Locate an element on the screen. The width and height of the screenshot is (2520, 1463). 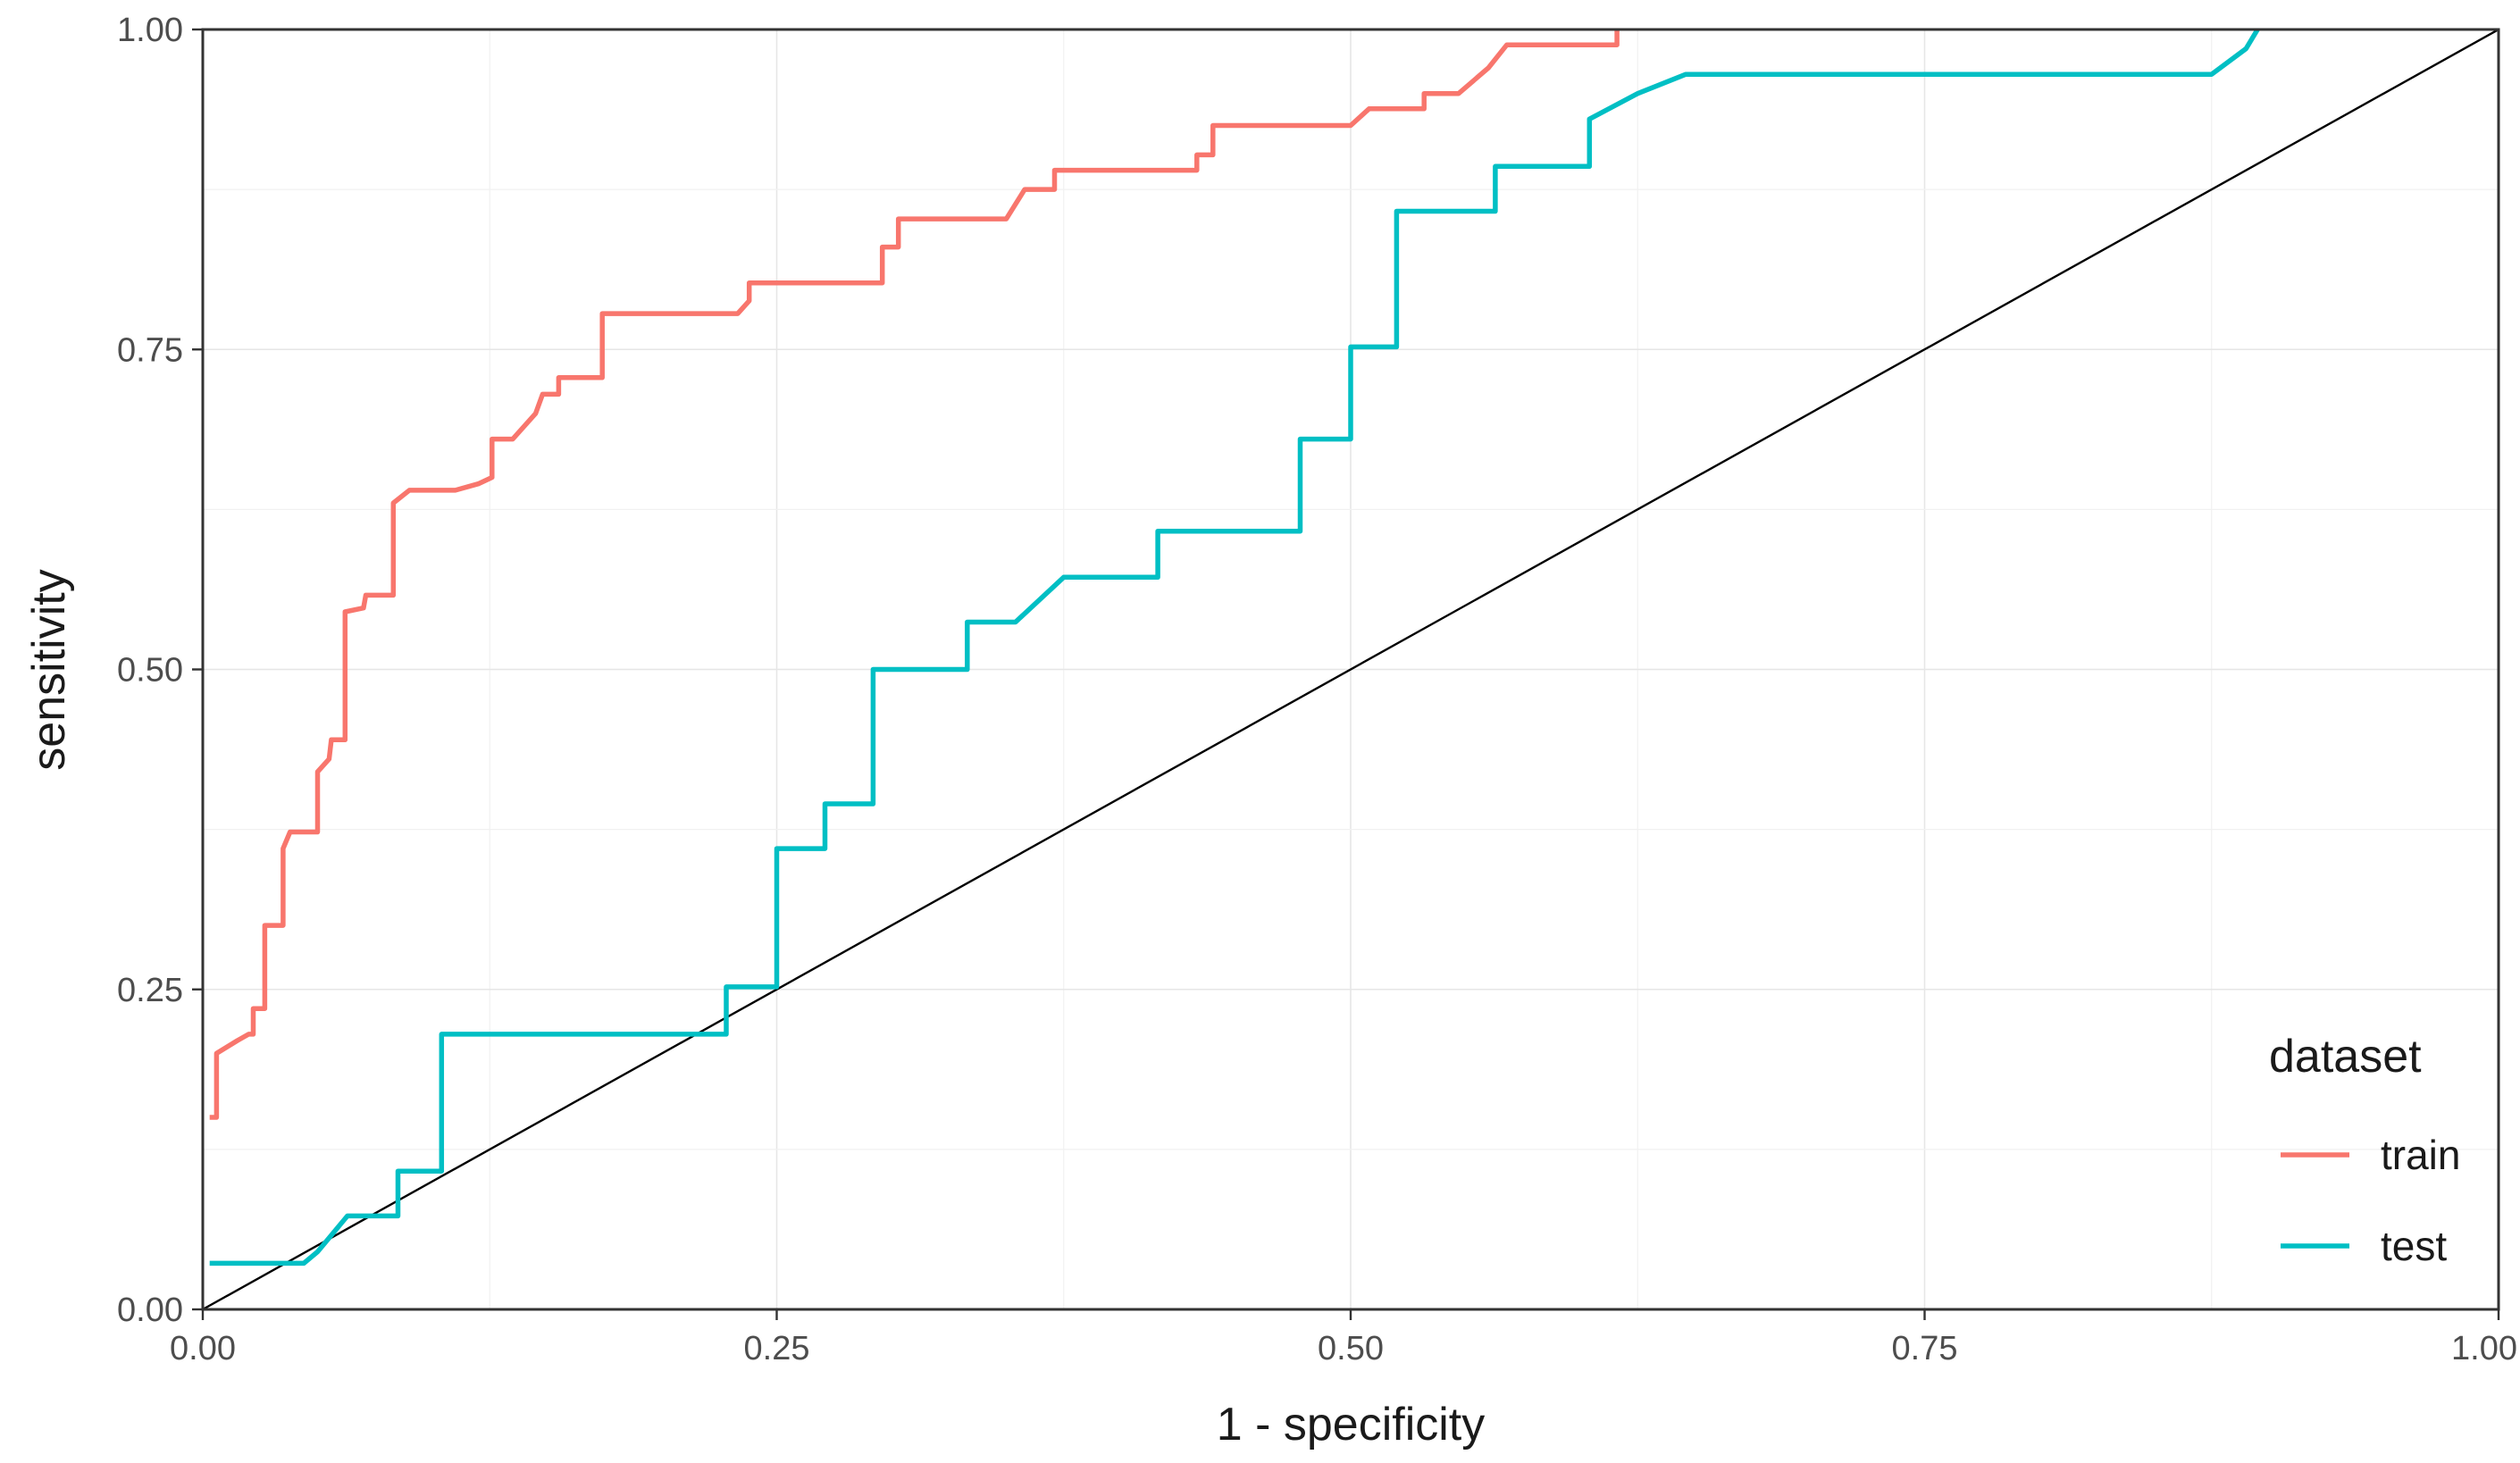
y-axis-ticks: 0.00 0.25 0.50 0.75 1.00 is located at coordinates (160, 671).